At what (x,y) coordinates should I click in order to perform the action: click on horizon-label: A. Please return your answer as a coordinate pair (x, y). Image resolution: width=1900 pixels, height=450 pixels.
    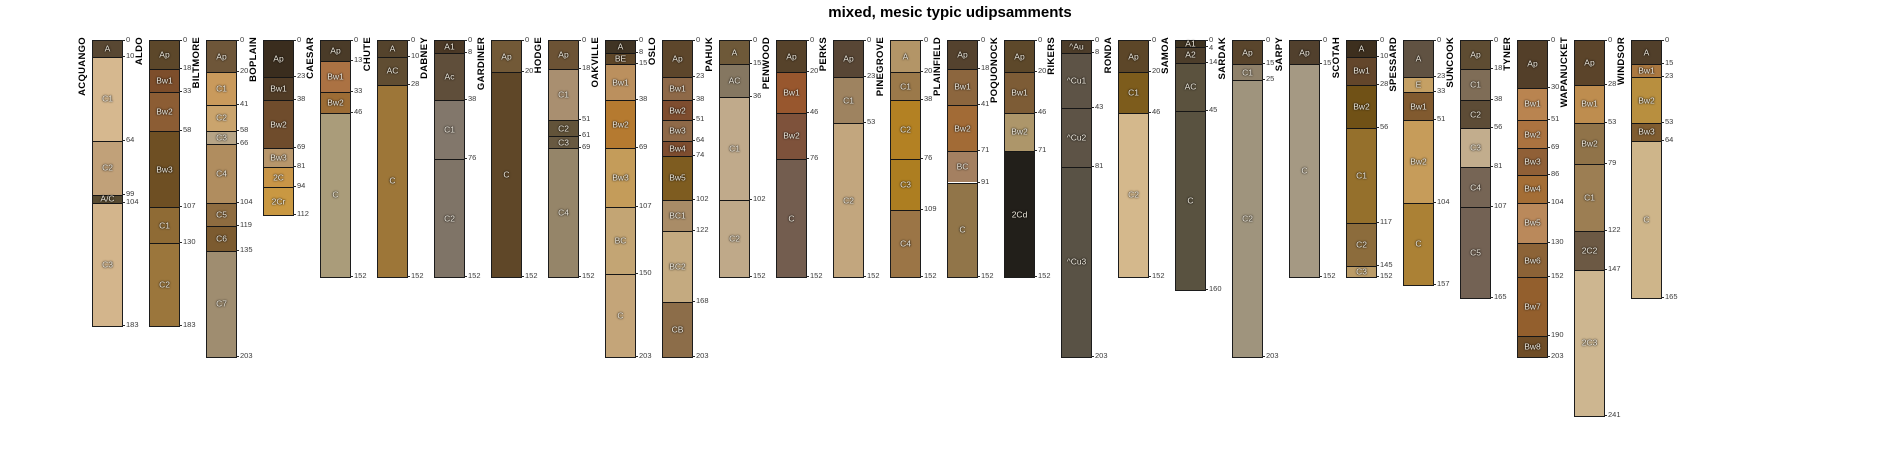
    Looking at the image, I should click on (1646, 52).